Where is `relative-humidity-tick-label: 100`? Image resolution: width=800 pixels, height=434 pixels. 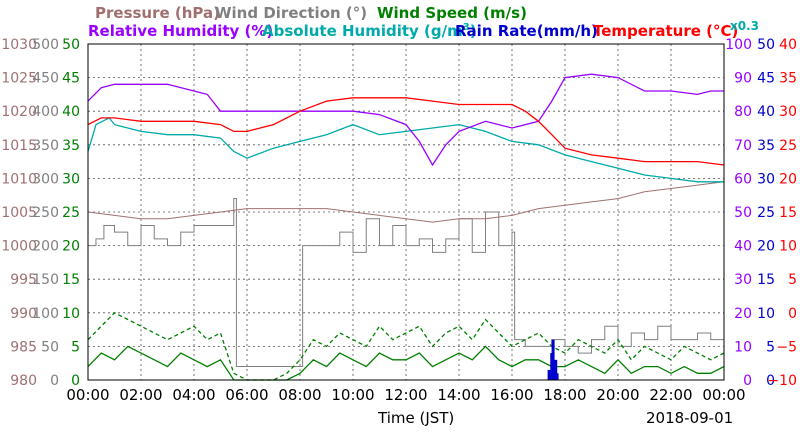
relative-humidity-tick-label: 100 is located at coordinates (738, 45).